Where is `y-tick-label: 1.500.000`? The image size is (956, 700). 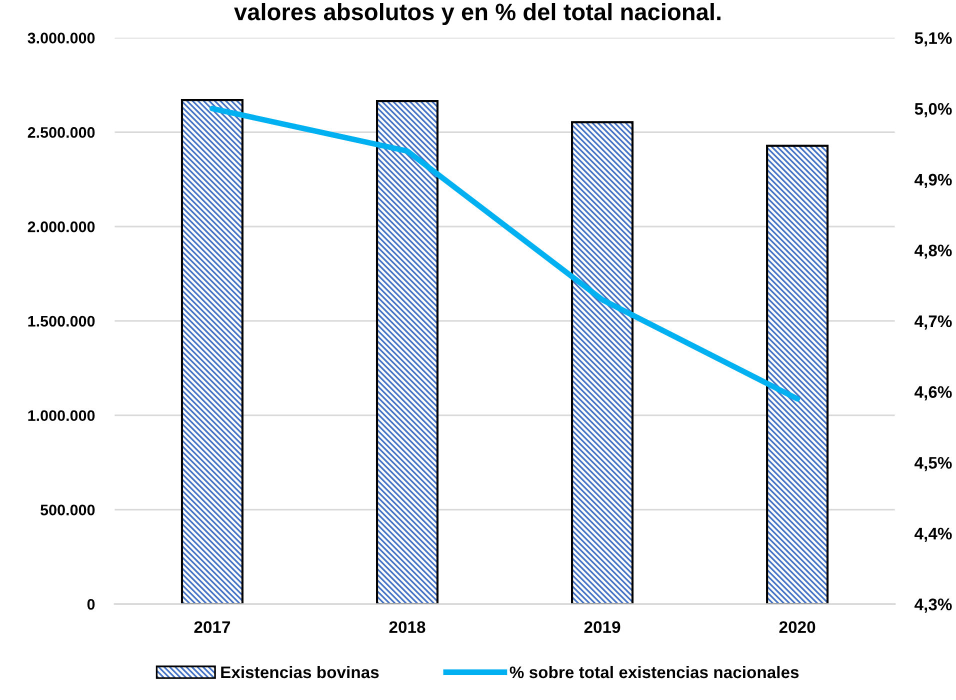 y-tick-label: 1.500.000 is located at coordinates (61, 321).